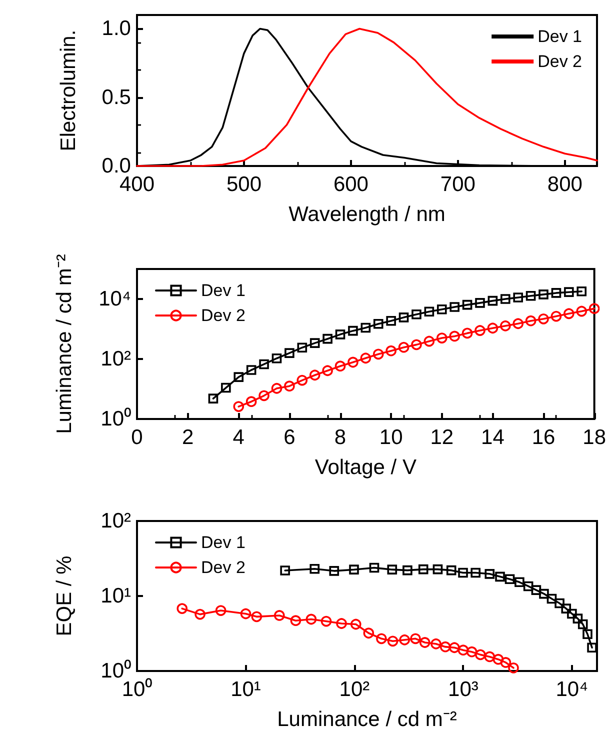  Describe the element at coordinates (367, 719) in the screenshot. I see `x-axis-title: Luminance / cd m⁻²` at that location.